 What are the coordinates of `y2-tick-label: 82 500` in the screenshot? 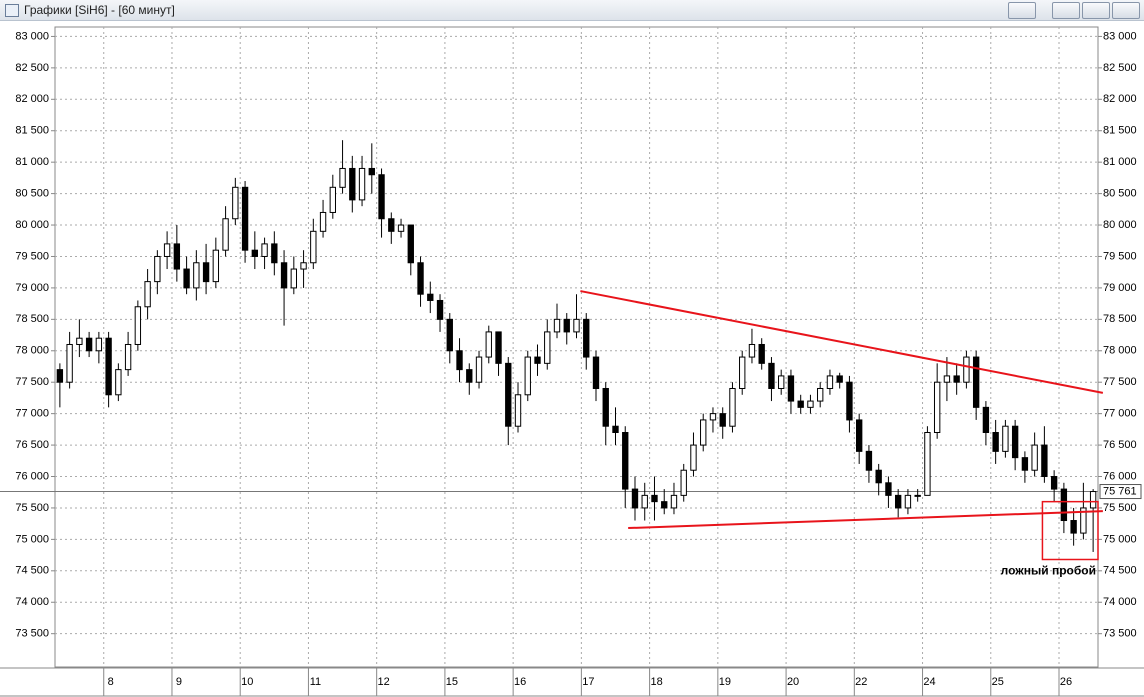 It's located at (1120, 68).